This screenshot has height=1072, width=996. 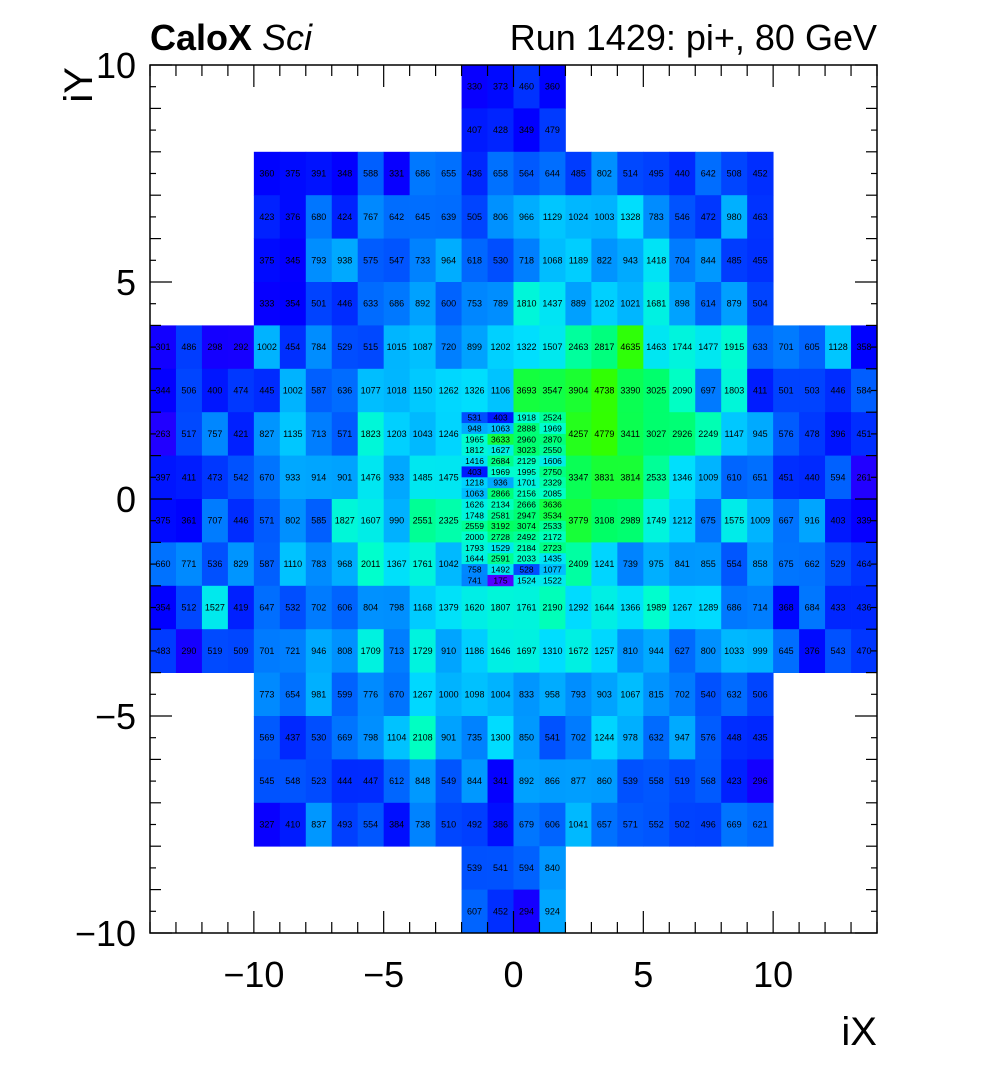 I want to click on cell-value-label: 1366, so click(x=630, y=608).